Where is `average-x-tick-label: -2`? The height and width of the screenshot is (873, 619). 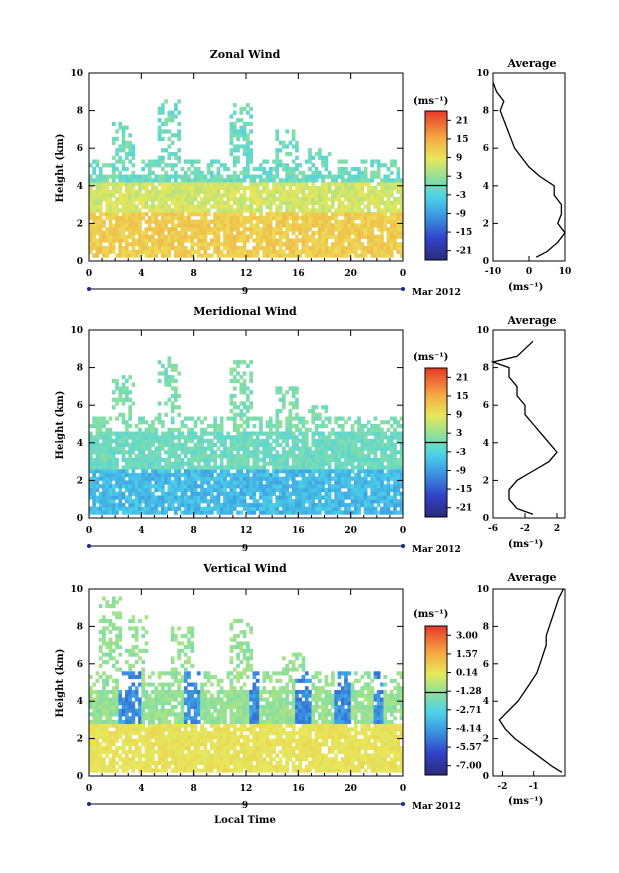 average-x-tick-label: -2 is located at coordinates (525, 529).